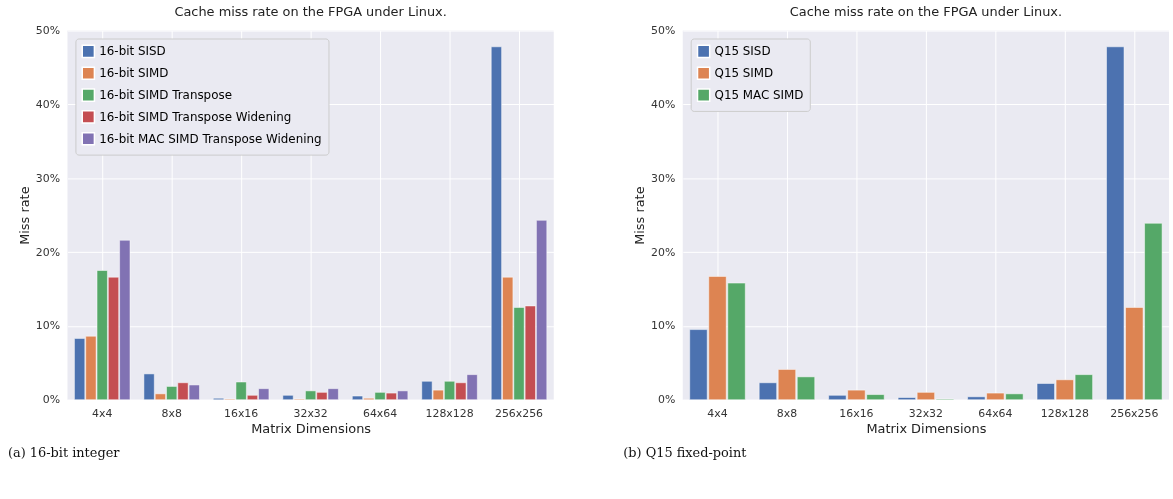  What do you see at coordinates (685, 453) in the screenshot?
I see `text: (b) Q15 fixed-point` at bounding box center [685, 453].